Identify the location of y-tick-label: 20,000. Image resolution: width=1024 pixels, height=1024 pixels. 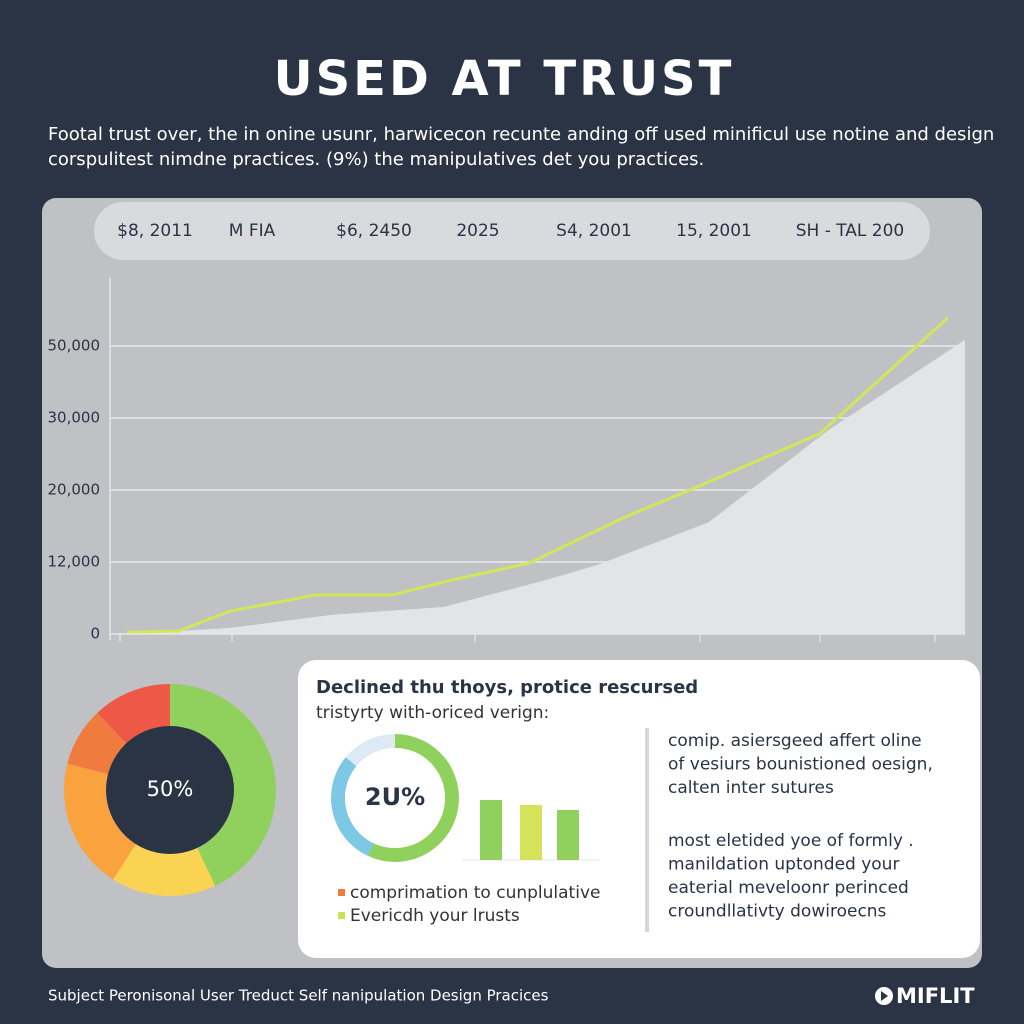
(74, 490).